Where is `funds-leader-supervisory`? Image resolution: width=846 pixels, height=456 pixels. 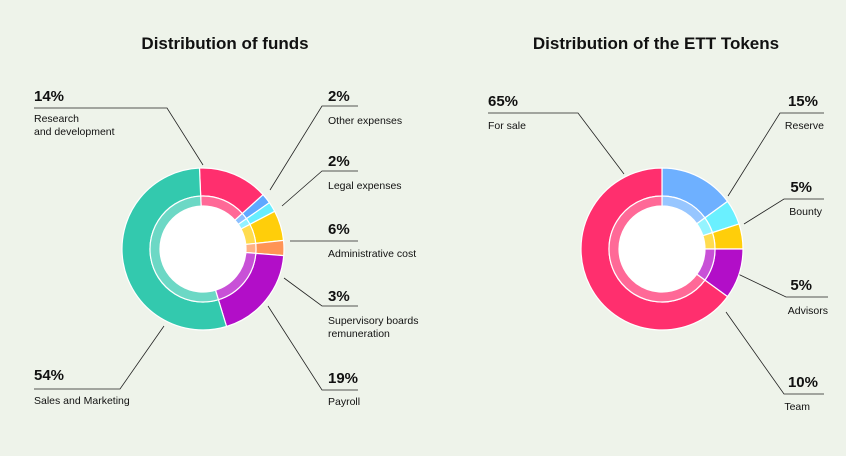 funds-leader-supervisory is located at coordinates (320, 292).